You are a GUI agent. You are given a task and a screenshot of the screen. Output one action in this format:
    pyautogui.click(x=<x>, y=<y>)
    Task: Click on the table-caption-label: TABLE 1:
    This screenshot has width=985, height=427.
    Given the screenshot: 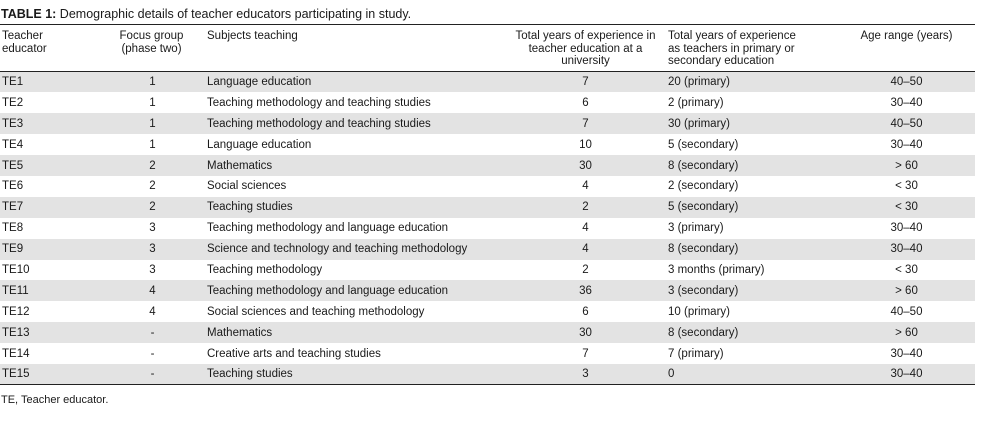 What is the action you would take?
    pyautogui.click(x=29, y=14)
    